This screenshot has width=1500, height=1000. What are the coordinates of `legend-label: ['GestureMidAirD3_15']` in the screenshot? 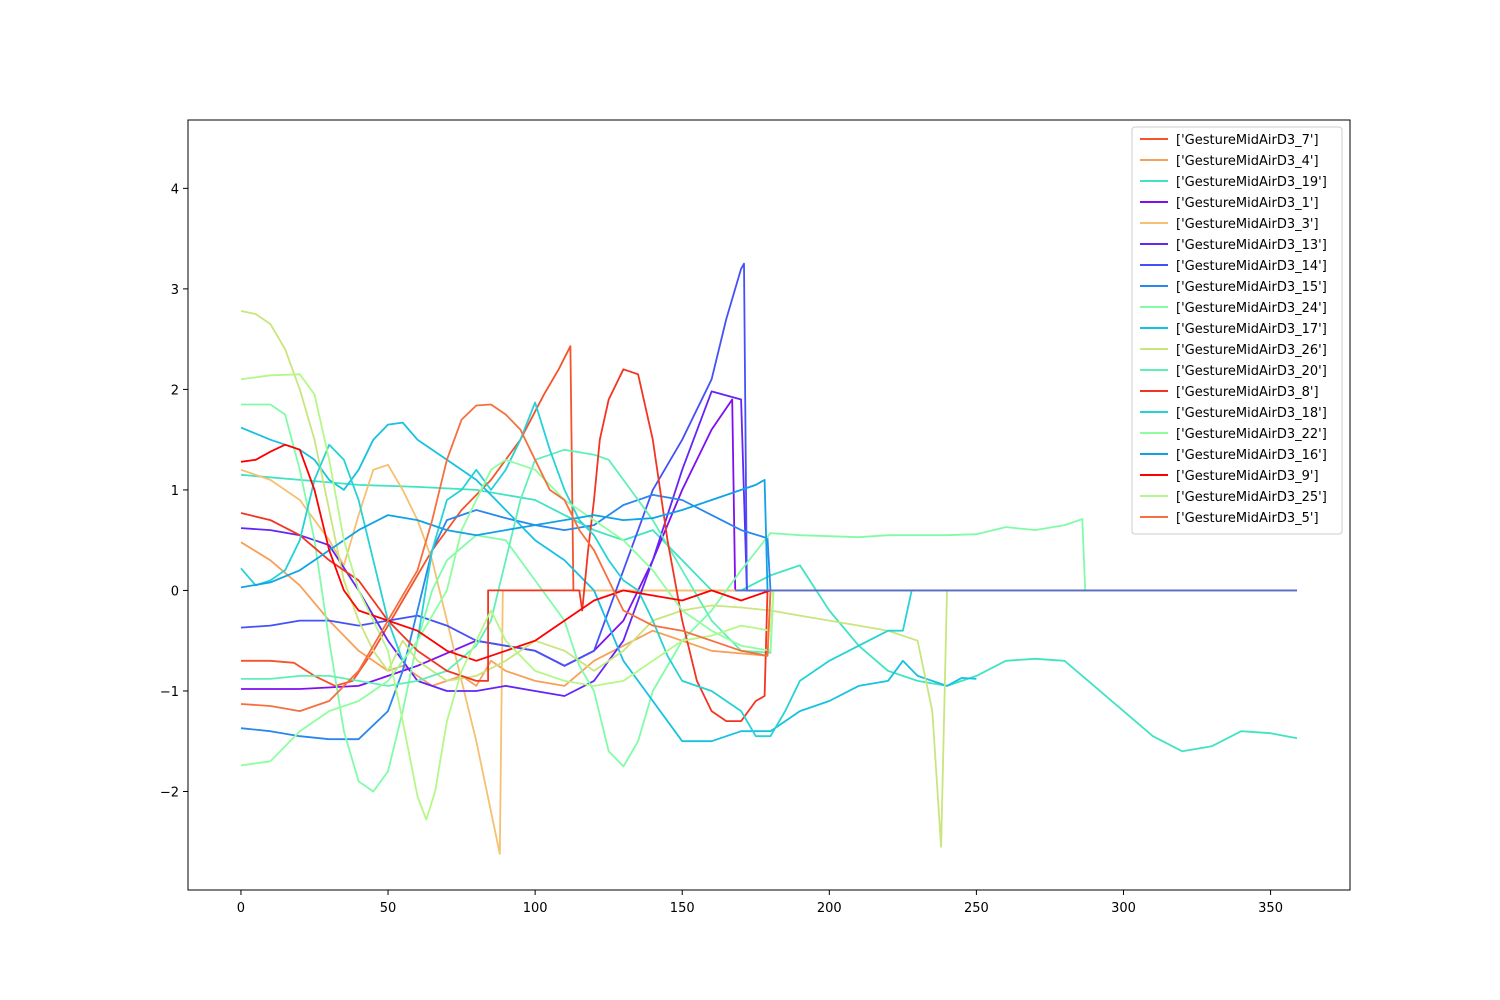 It's located at (1251, 287).